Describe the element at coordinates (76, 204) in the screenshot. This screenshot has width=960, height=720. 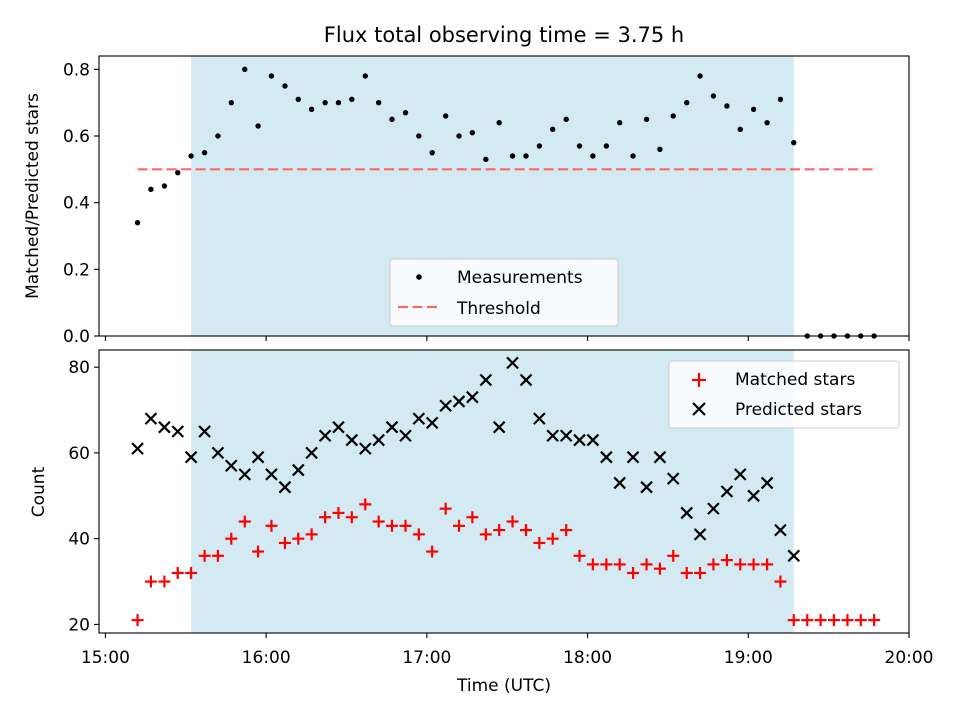
I see `top-y-tick-label: 0.4` at that location.